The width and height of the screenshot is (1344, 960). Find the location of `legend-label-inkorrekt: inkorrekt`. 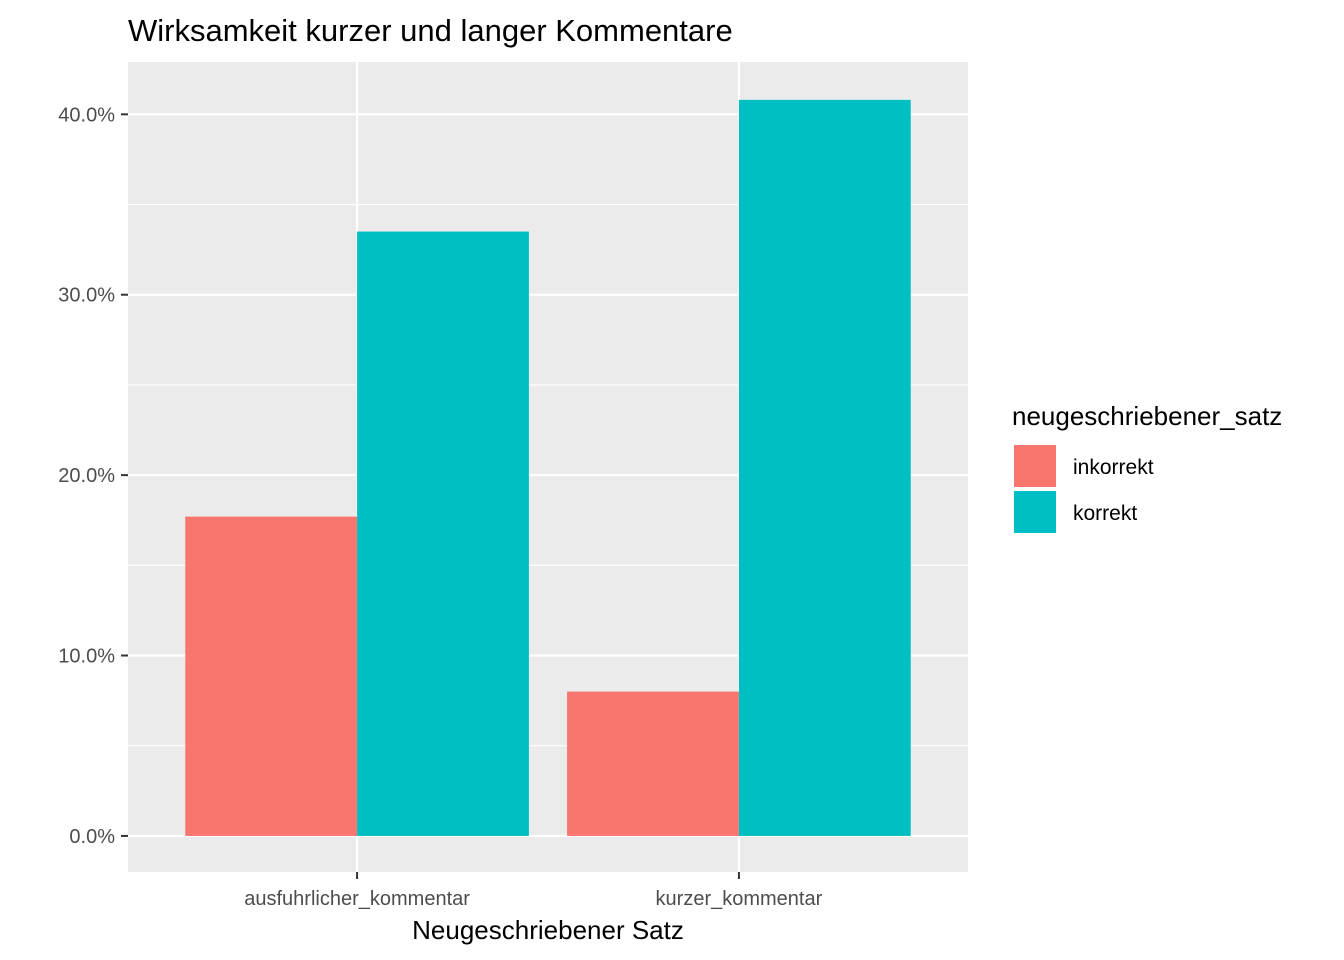

legend-label-inkorrekt: inkorrekt is located at coordinates (1113, 467).